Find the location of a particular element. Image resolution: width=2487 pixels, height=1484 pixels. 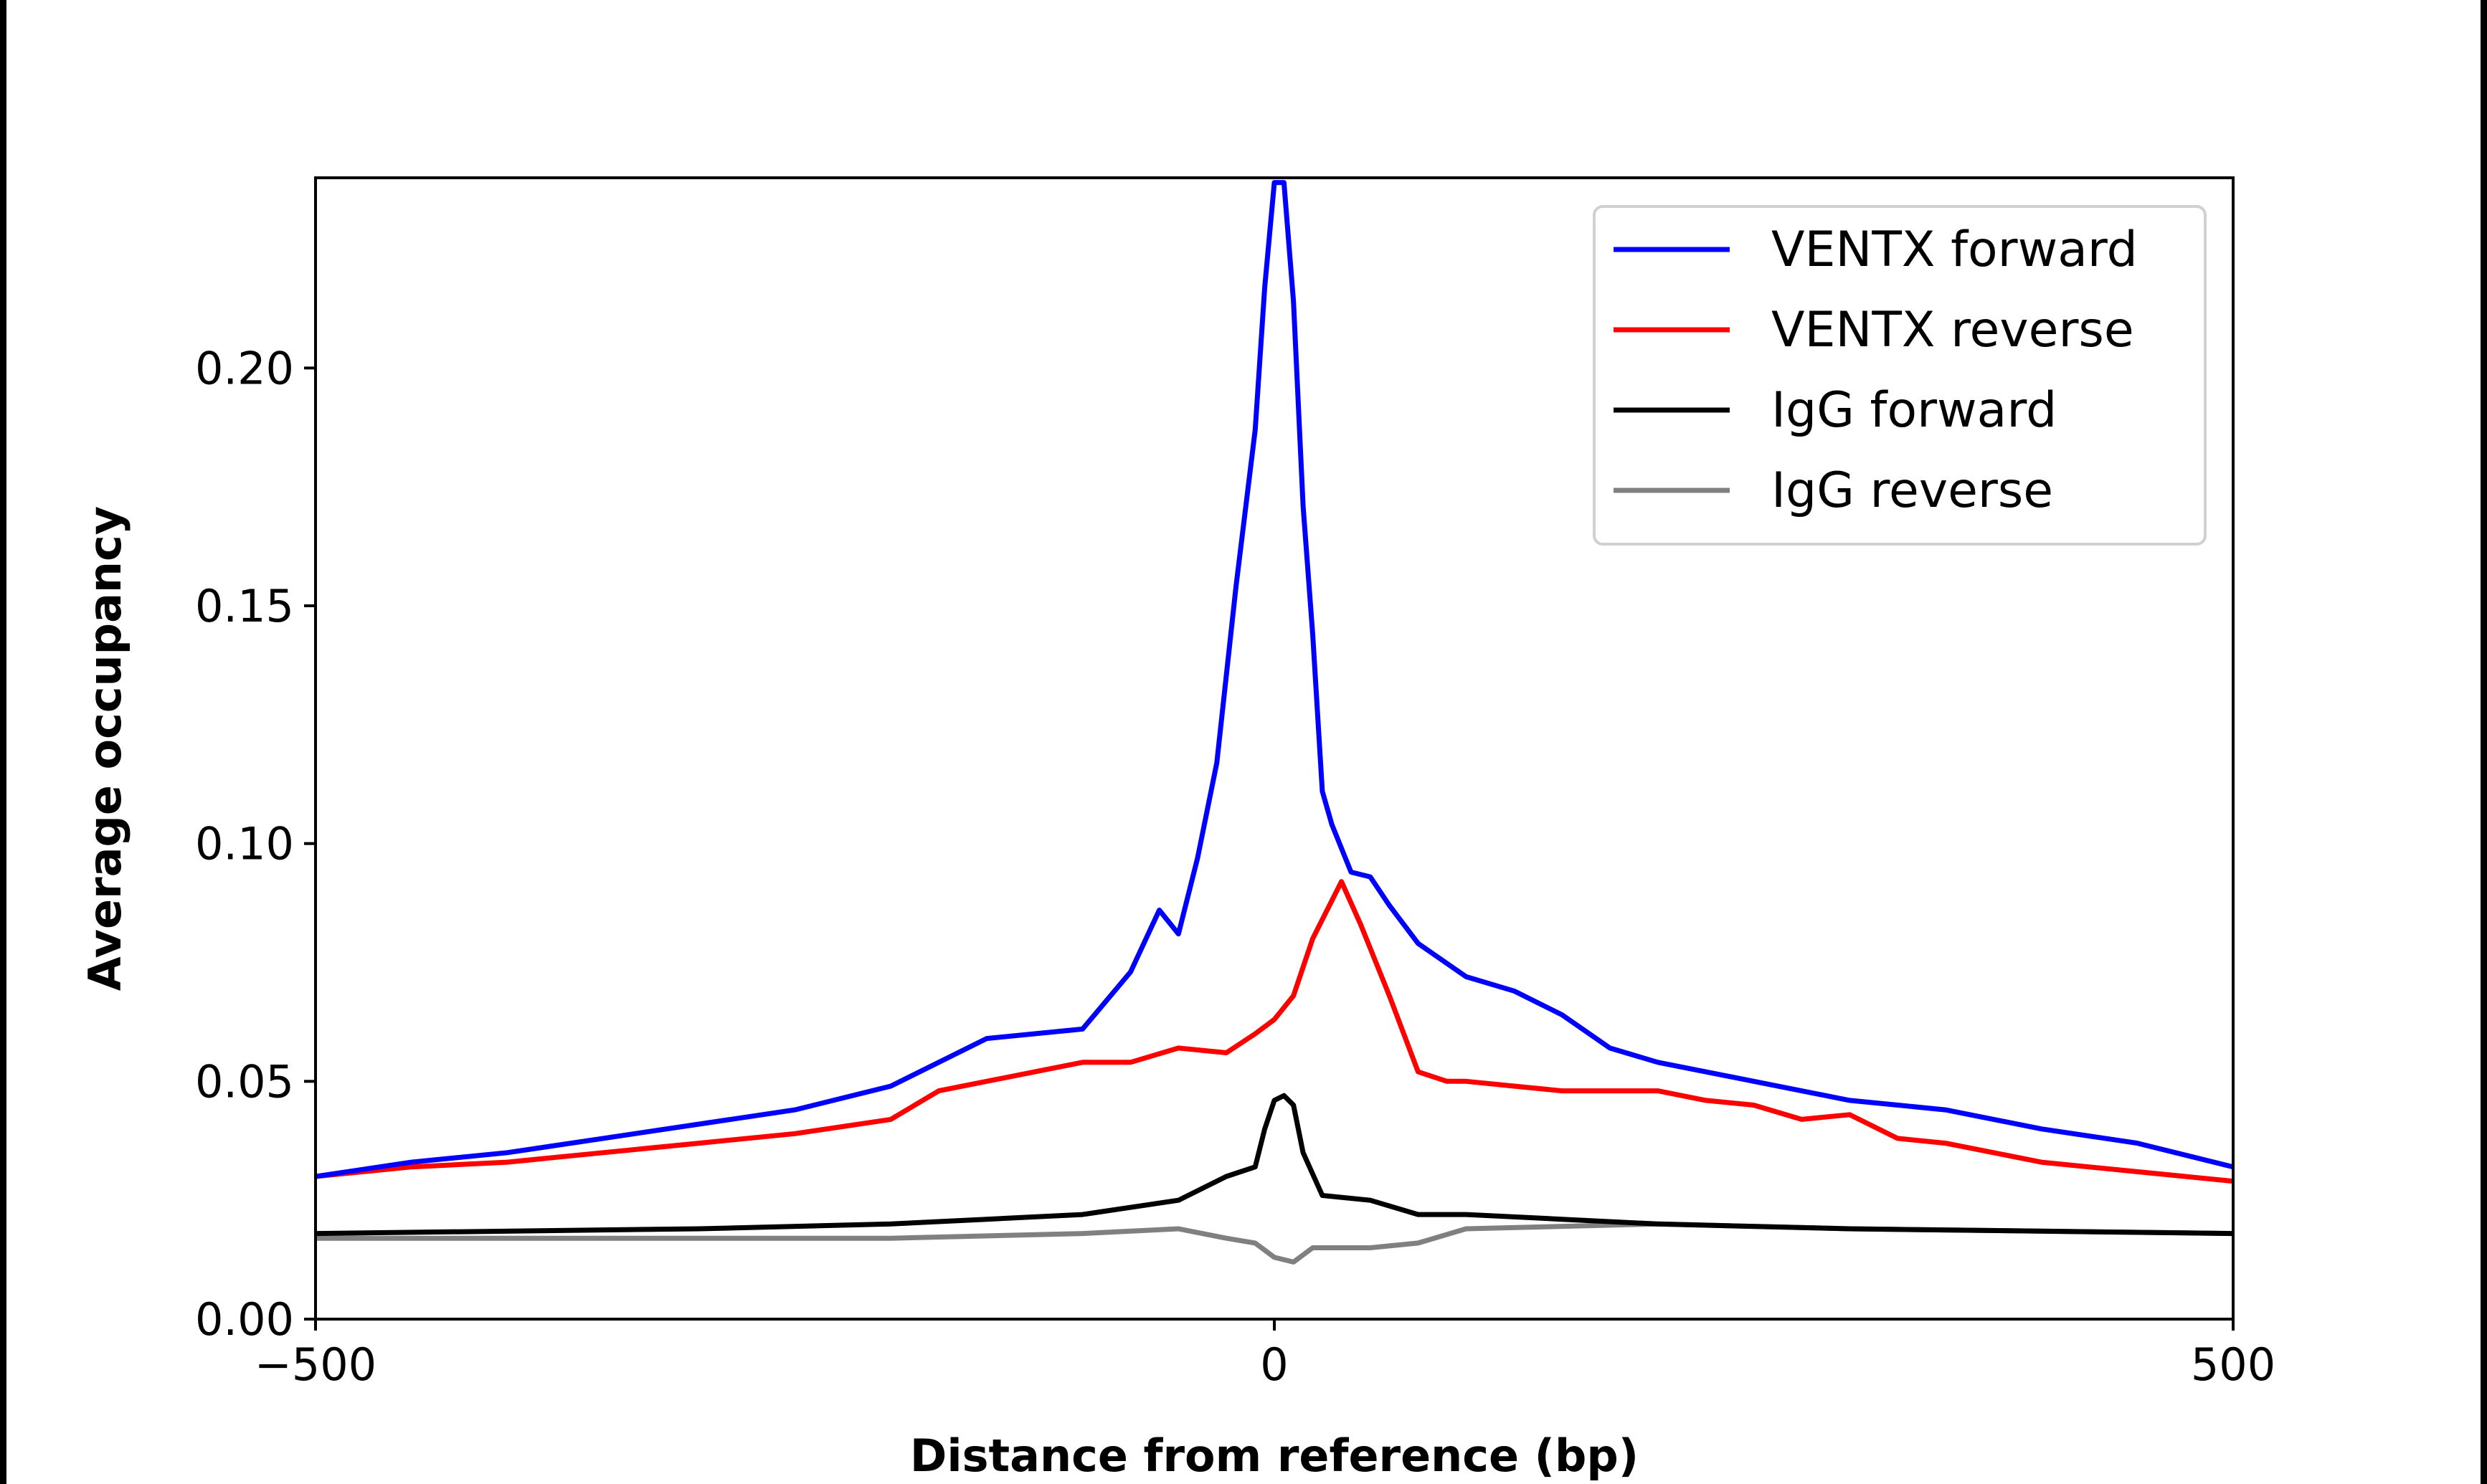

legend-label: VENTX reverse is located at coordinates (1952, 330).